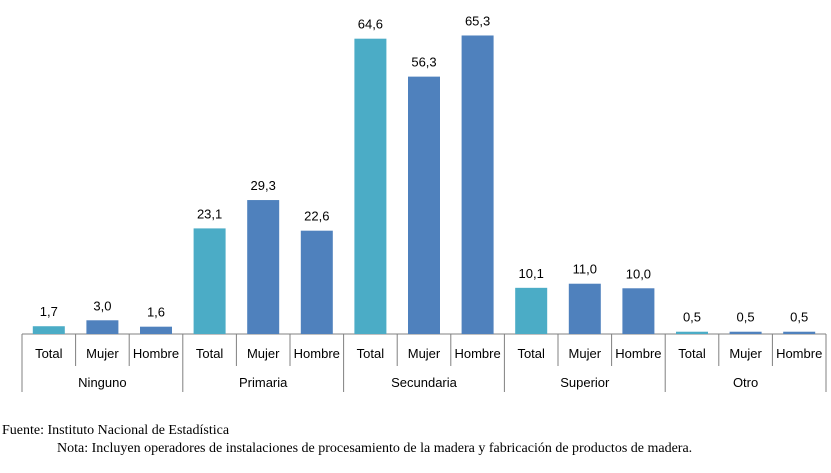  I want to click on data-label: 1,6, so click(156, 312).